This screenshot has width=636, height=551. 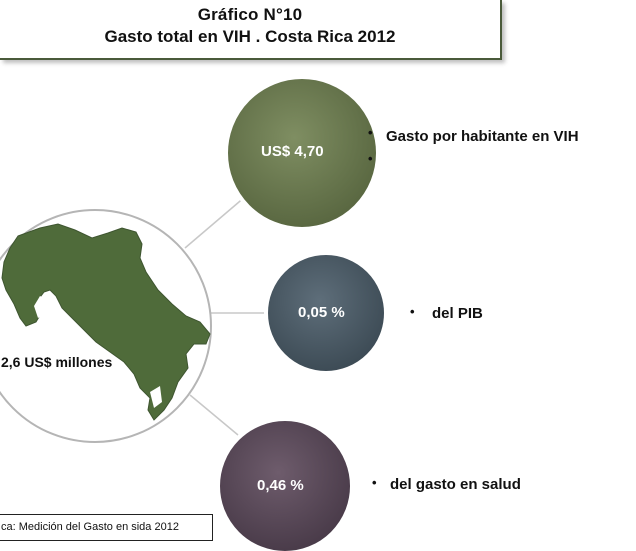 I want to click on bubble-gasto-por-habitante, so click(x=302, y=153).